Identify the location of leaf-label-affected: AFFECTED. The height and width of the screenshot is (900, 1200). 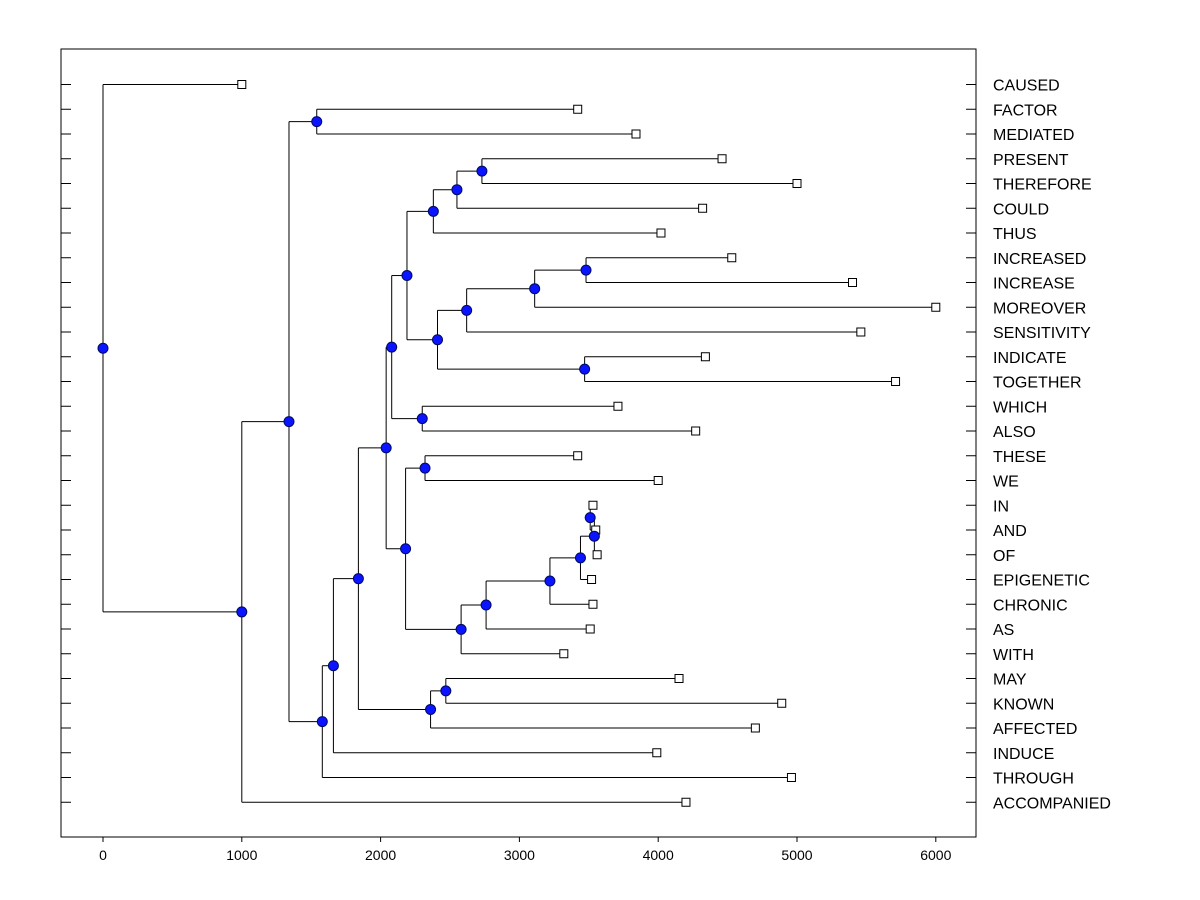
(1035, 729).